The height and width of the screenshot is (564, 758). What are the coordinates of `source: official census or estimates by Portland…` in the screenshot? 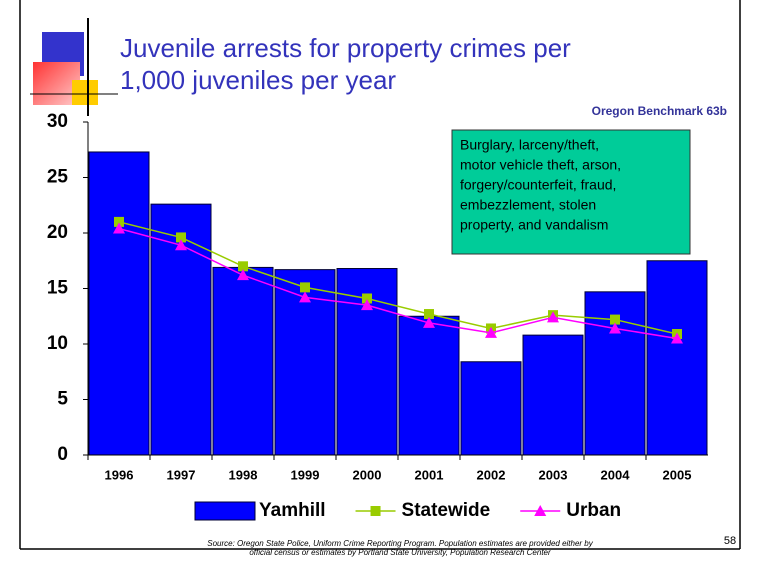 It's located at (400, 552).